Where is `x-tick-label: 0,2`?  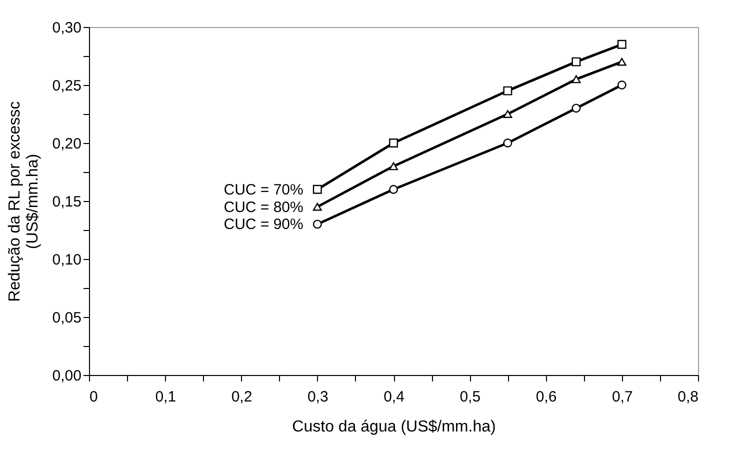 x-tick-label: 0,2 is located at coordinates (241, 397).